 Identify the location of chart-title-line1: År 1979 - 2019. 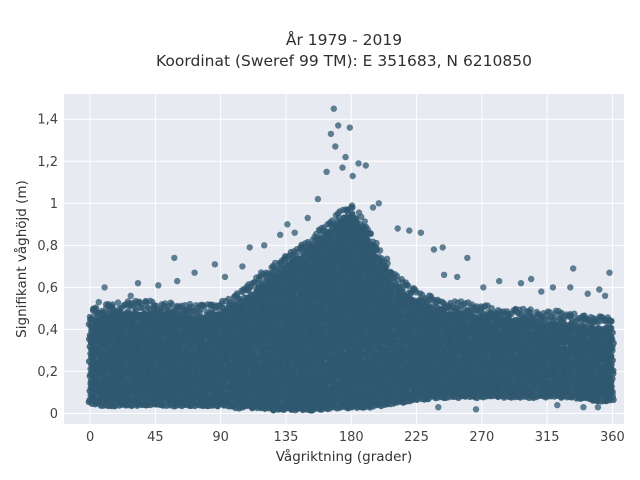
(344, 39).